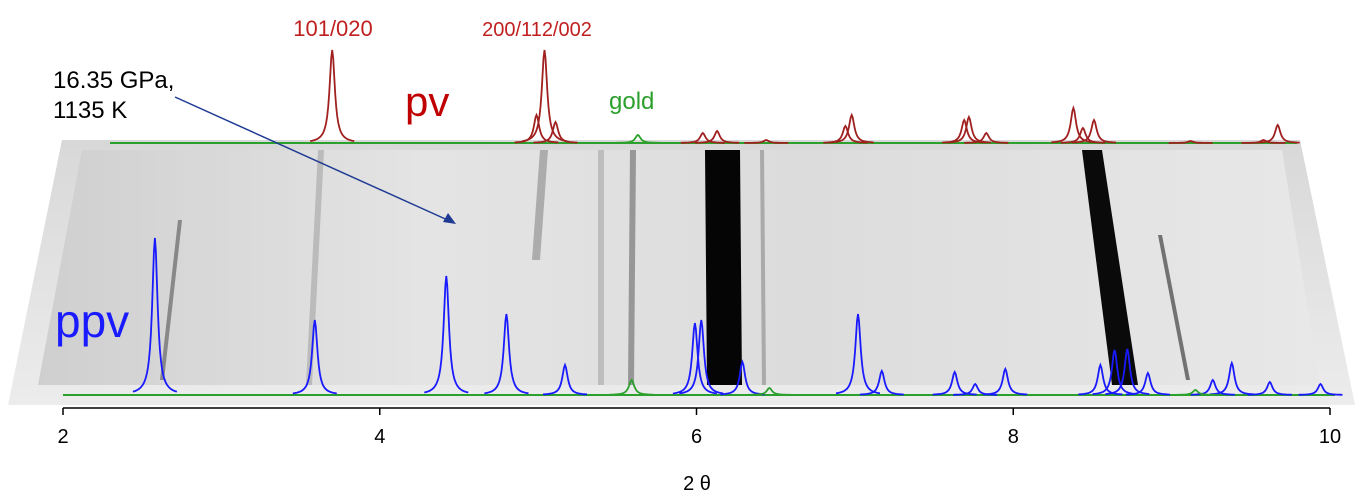 The image size is (1361, 499). I want to click on x-tick-label: 4, so click(379, 437).